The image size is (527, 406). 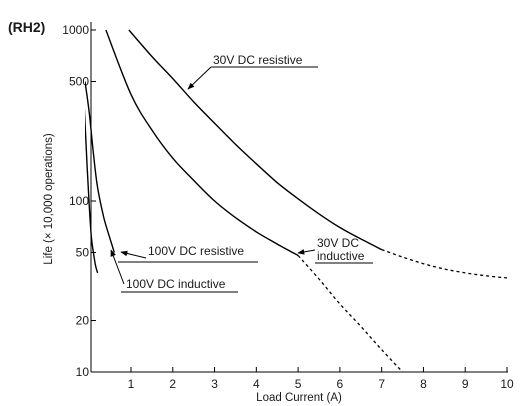 What do you see at coordinates (199, 78) in the screenshot?
I see `30v-dc-resistive-label-arrow` at bounding box center [199, 78].